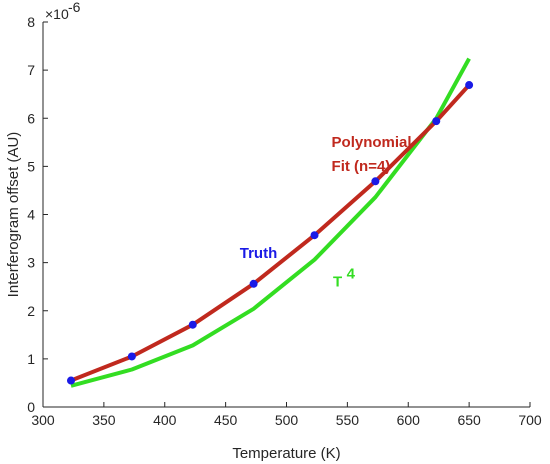 This screenshot has height=464, width=550. Describe the element at coordinates (31, 407) in the screenshot. I see `y-tick-label: 0` at that location.